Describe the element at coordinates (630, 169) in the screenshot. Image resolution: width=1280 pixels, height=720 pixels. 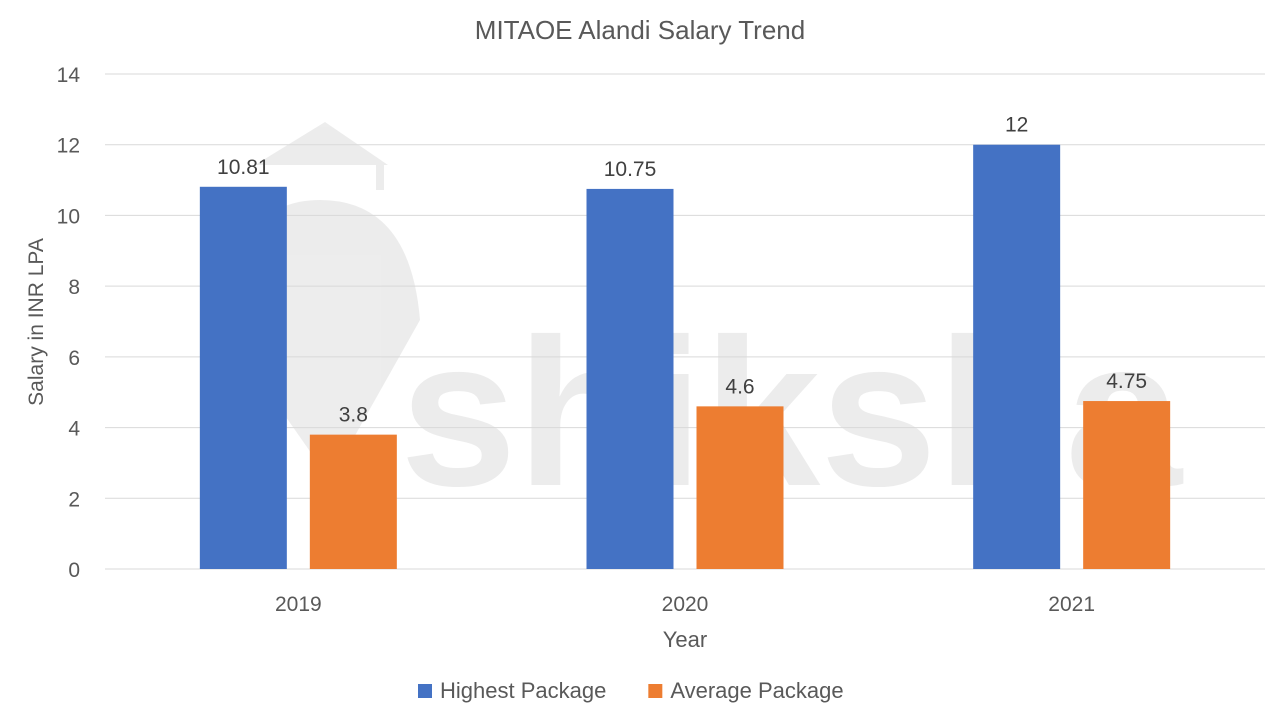
I see `data-label: 10.75` at that location.